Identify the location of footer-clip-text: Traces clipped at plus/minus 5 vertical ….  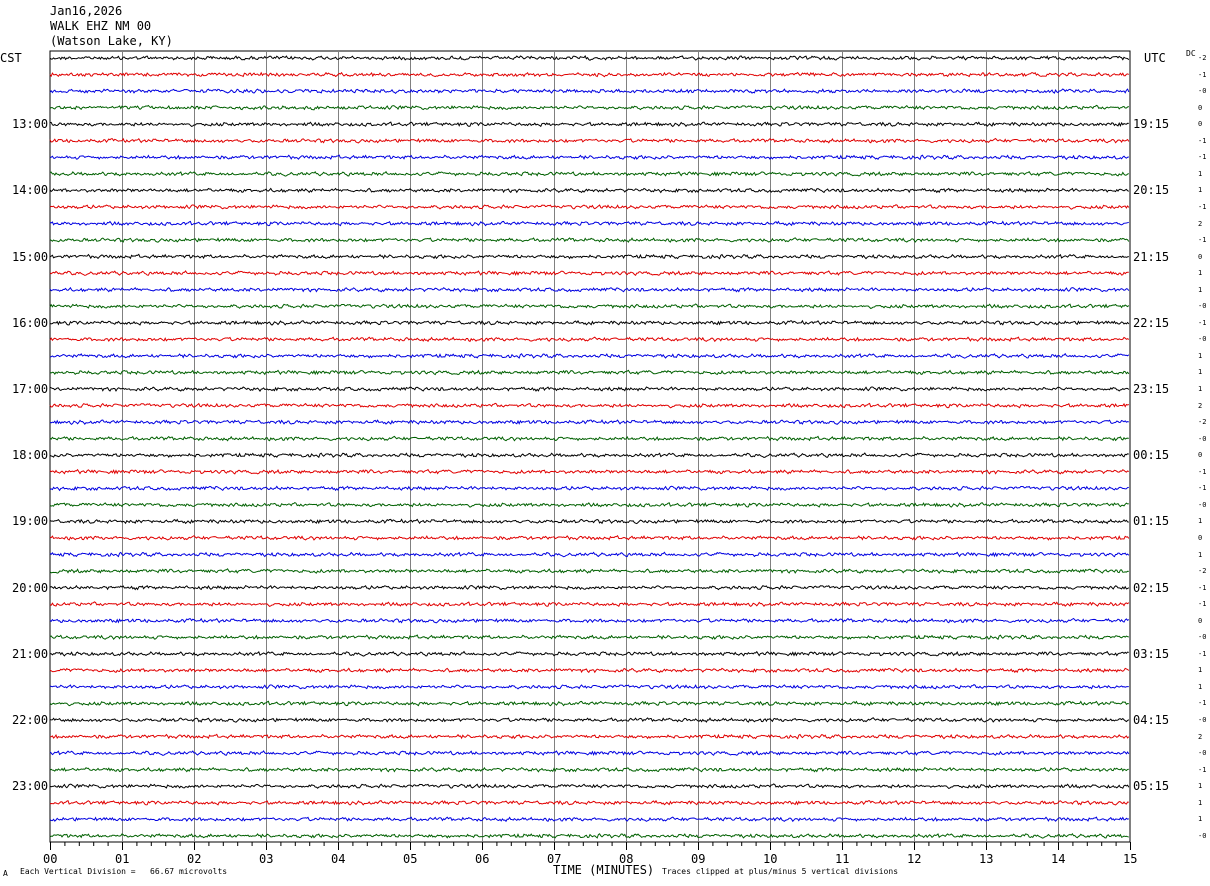
(780, 871).